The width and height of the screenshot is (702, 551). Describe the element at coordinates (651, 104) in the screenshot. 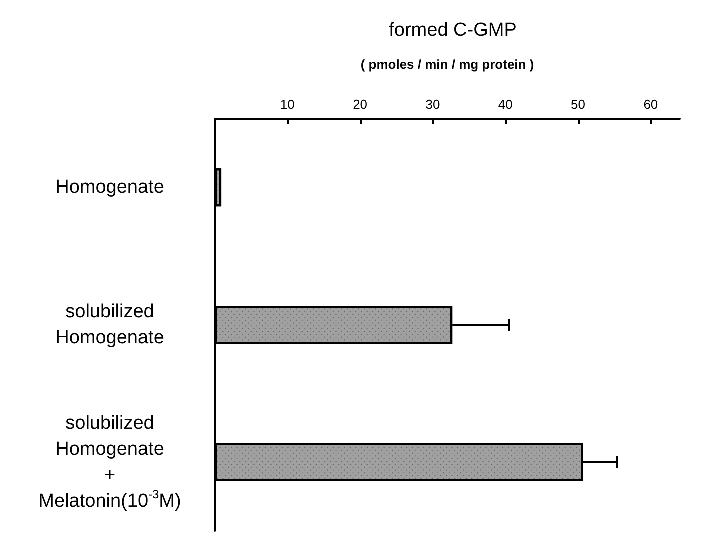

I see `x-tick-label: 60` at that location.